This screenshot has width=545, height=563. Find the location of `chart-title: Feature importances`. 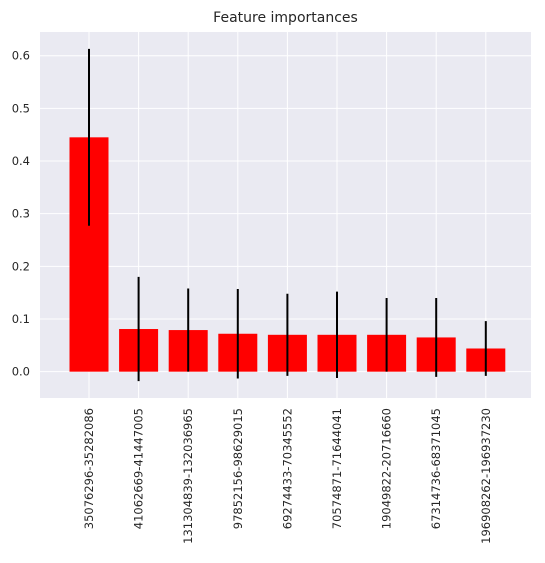

chart-title: Feature importances is located at coordinates (285, 18).